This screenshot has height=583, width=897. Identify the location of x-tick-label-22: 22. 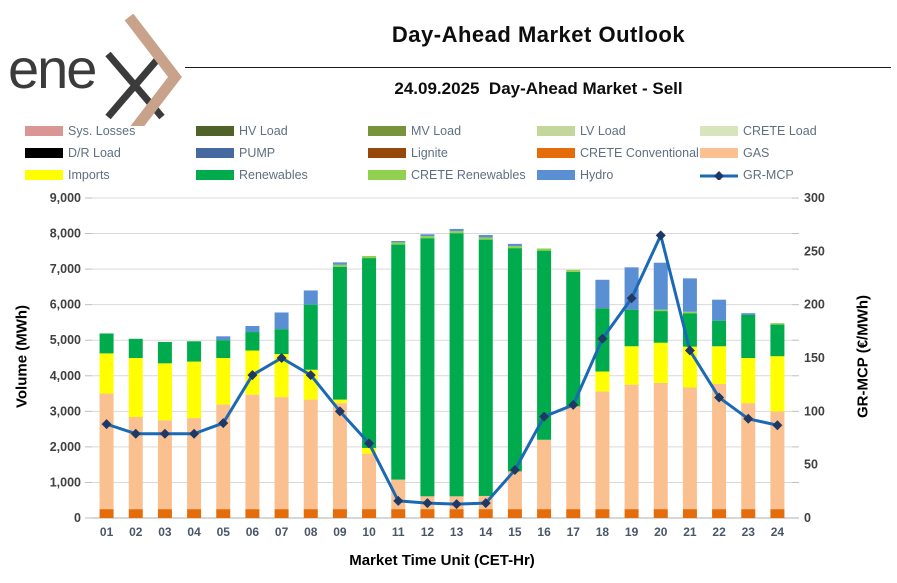
(719, 532).